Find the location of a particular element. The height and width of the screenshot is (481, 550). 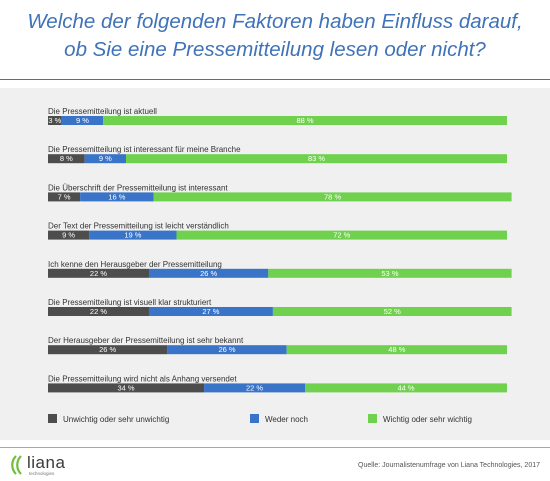

data-label: 52 % is located at coordinates (392, 311).